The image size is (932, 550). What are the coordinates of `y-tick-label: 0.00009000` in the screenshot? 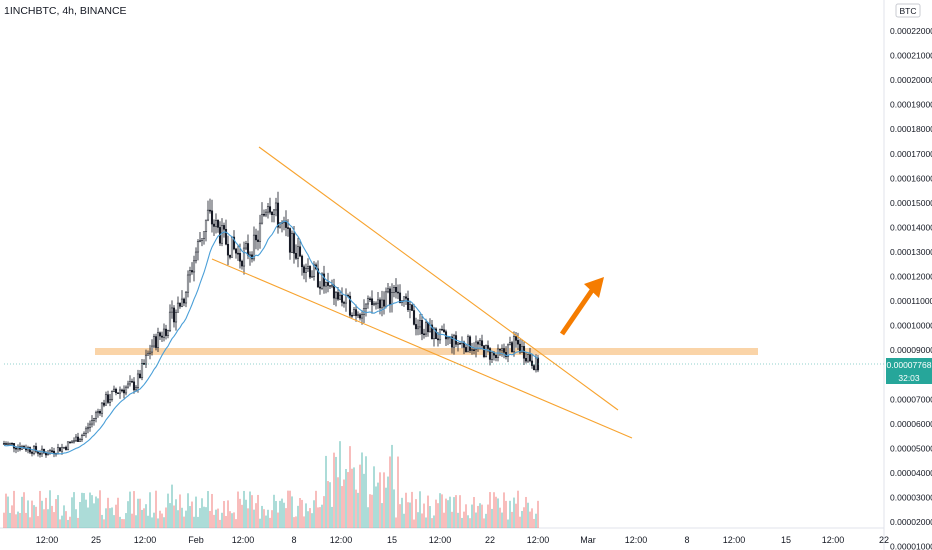 It's located at (911, 350).